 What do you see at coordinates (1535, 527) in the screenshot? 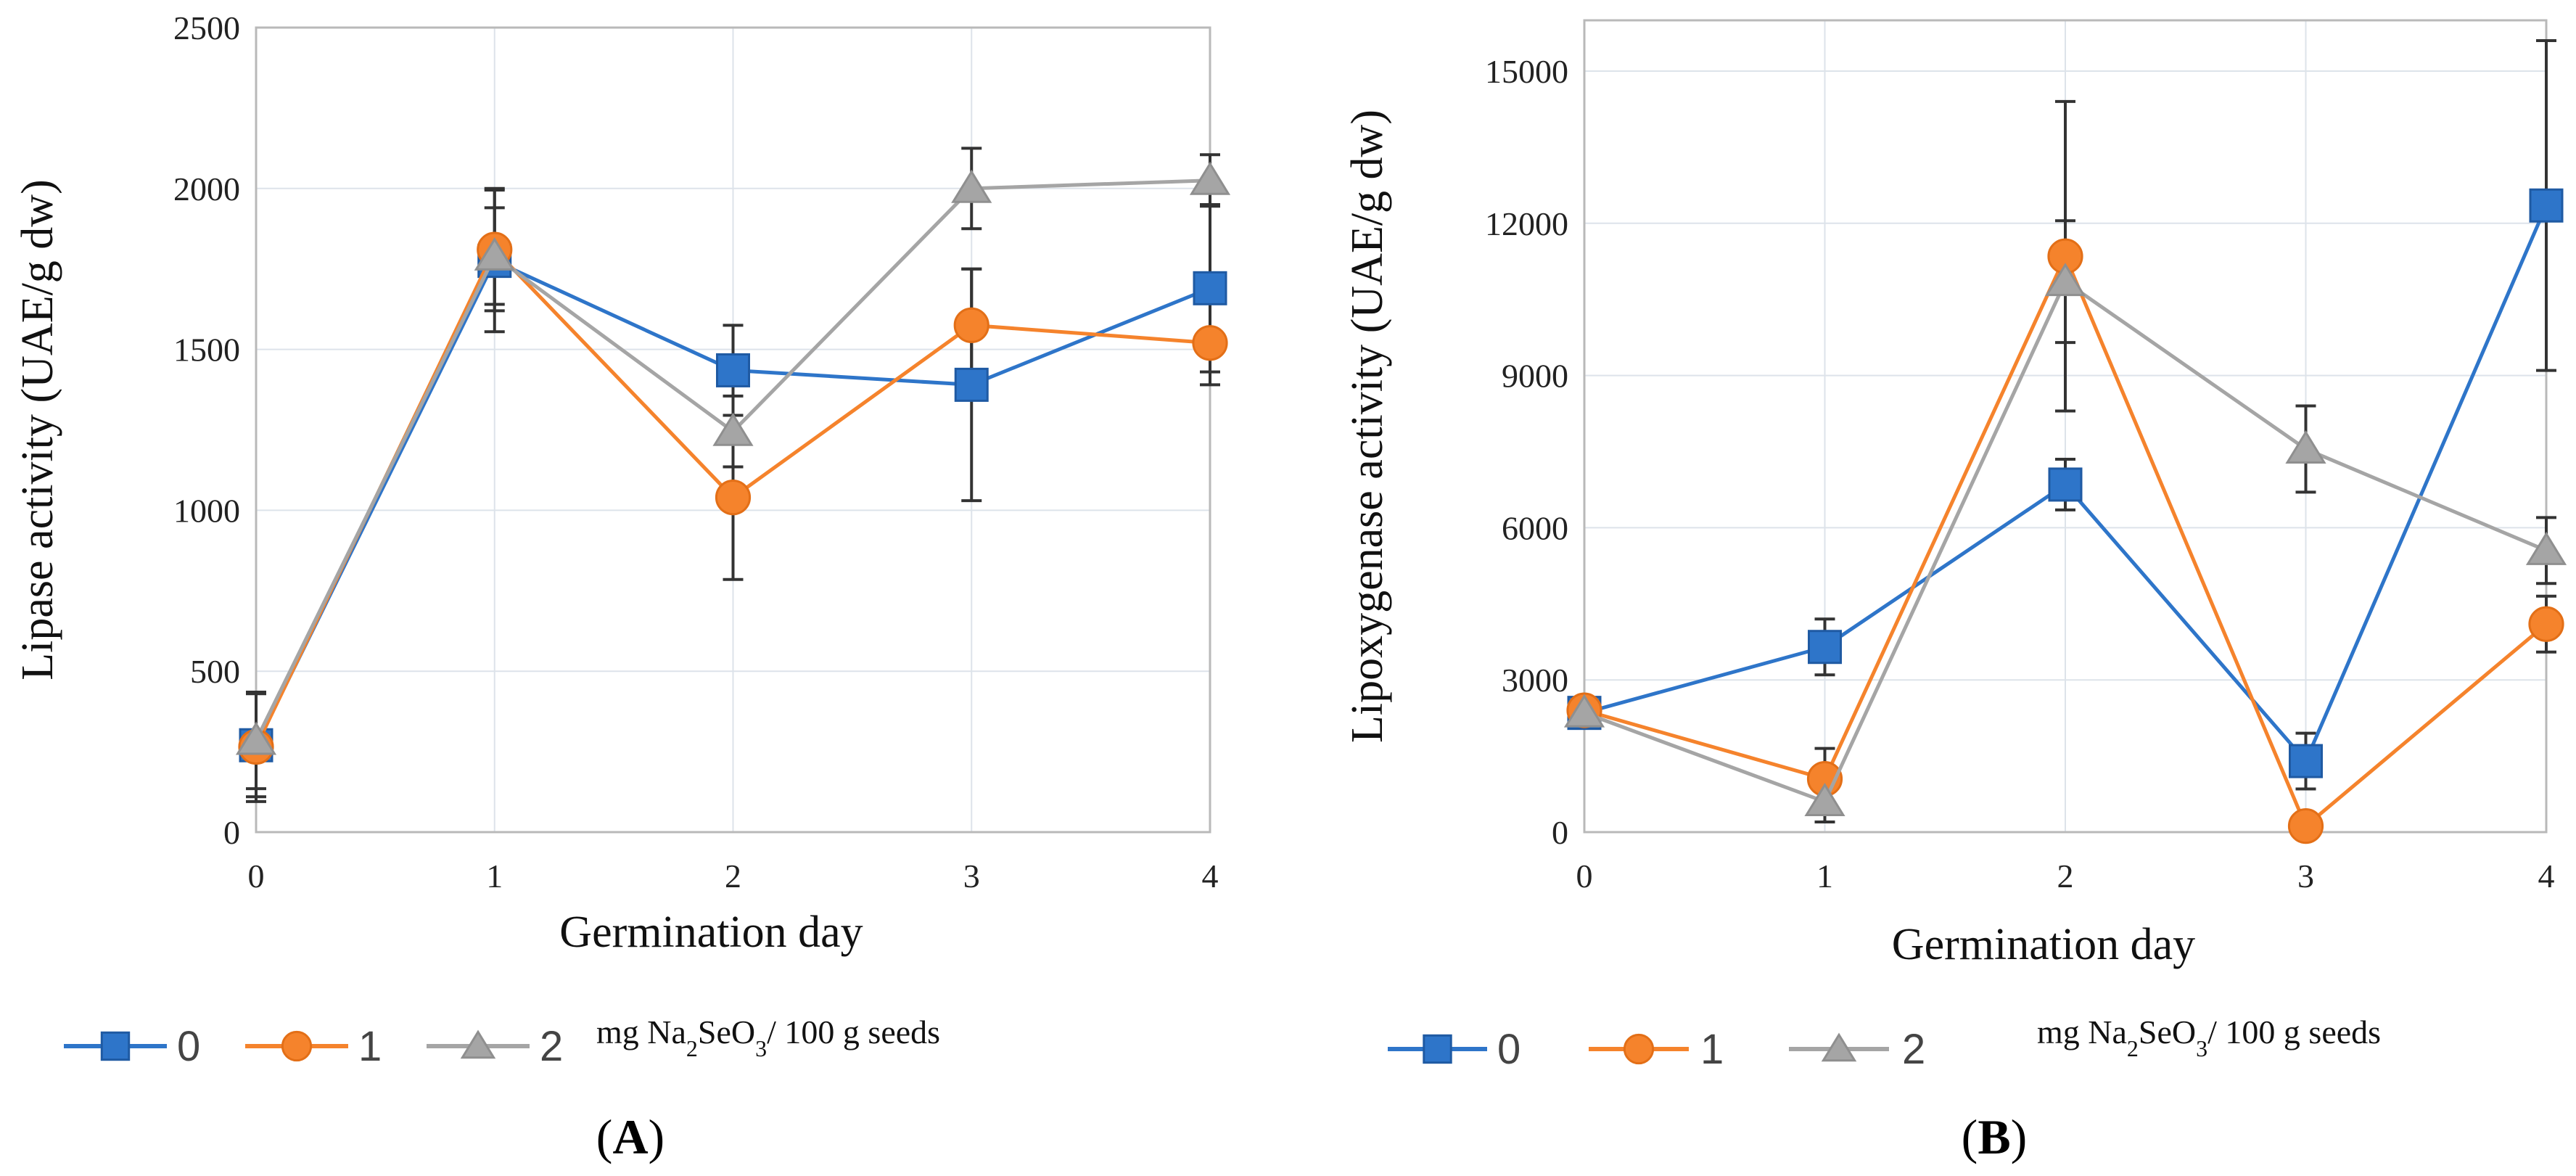
I see `y-tick-label: 6000` at bounding box center [1535, 527].